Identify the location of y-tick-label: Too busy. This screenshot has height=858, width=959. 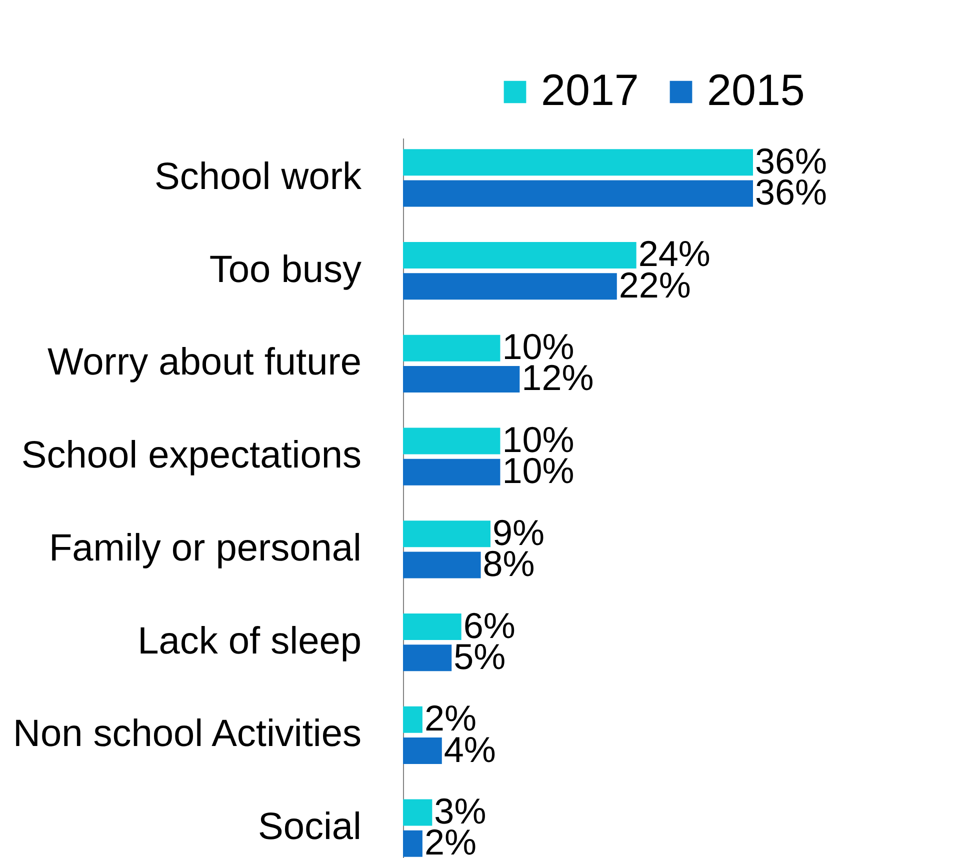
(285, 269).